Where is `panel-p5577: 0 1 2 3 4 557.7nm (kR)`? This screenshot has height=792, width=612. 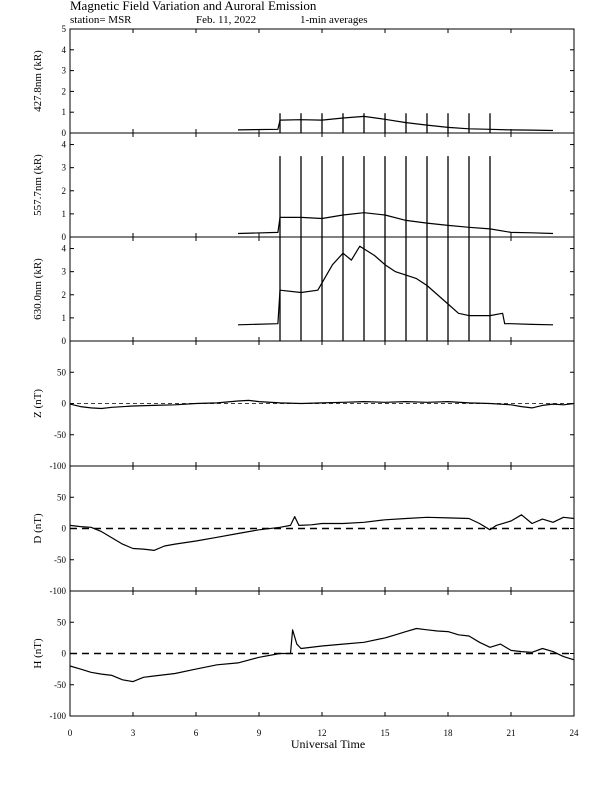 panel-p5577: 0 1 2 3 4 557.7nm (kR) is located at coordinates (303, 187).